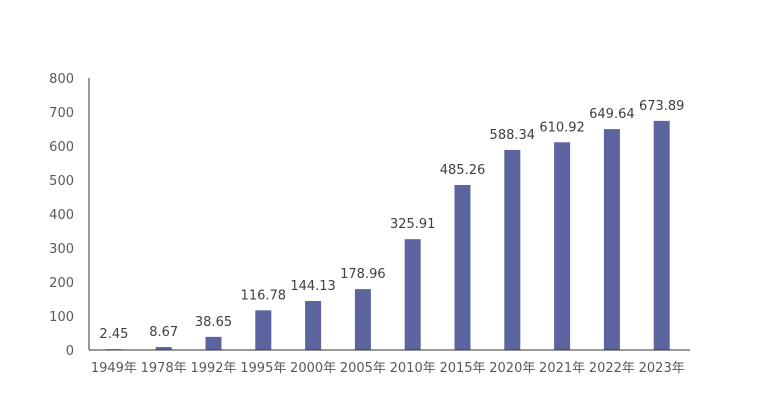  What do you see at coordinates (462, 368) in the screenshot?
I see `x-tick-label: 2015年` at bounding box center [462, 368].